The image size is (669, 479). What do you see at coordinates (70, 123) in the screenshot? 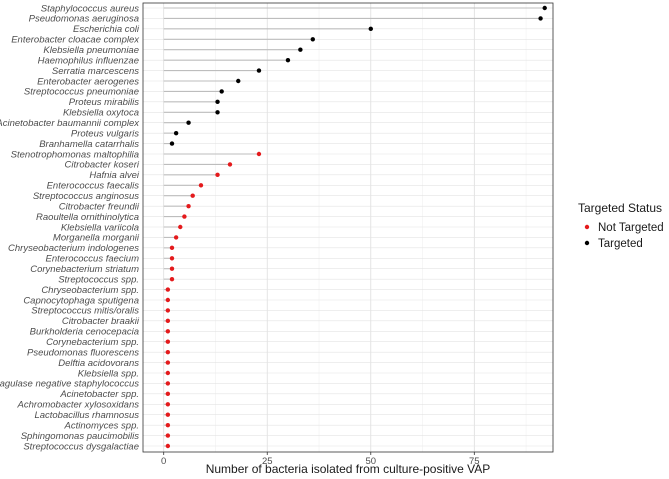
I see `y-tick-label: Acinetobacter baumannii complex` at bounding box center [70, 123].